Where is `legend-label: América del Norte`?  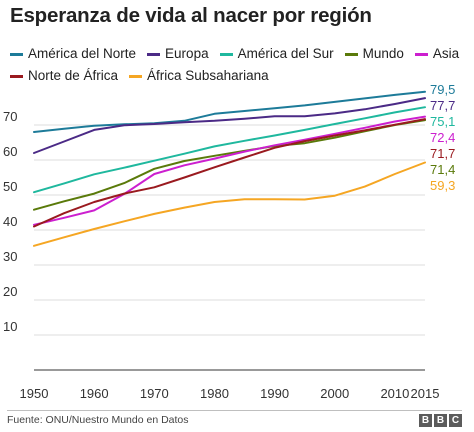
legend-label: América del Norte is located at coordinates (82, 53).